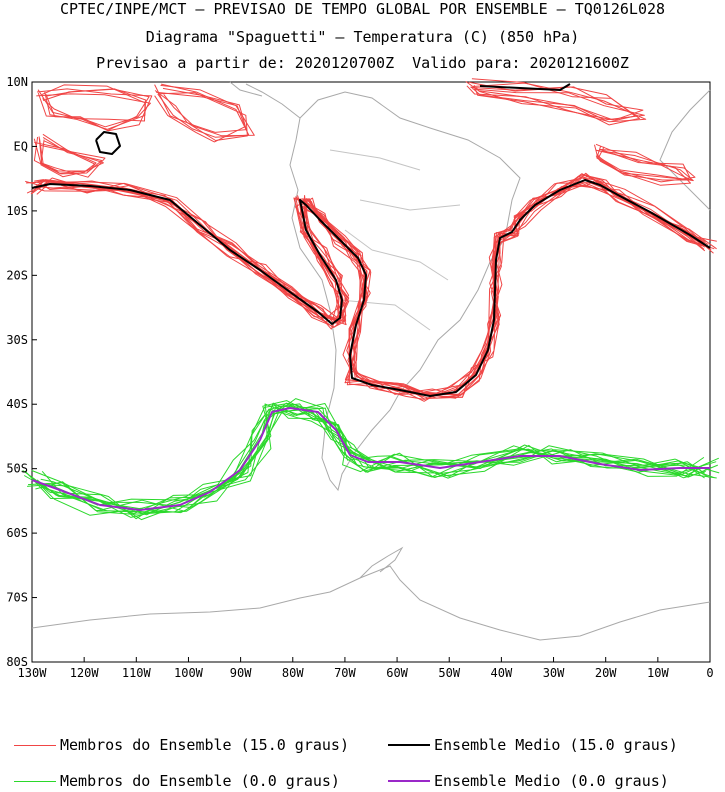 This screenshot has height=792, width=725. I want to click on legend-member-0: Membros do Ensemble (0.0 graus), so click(177, 781).